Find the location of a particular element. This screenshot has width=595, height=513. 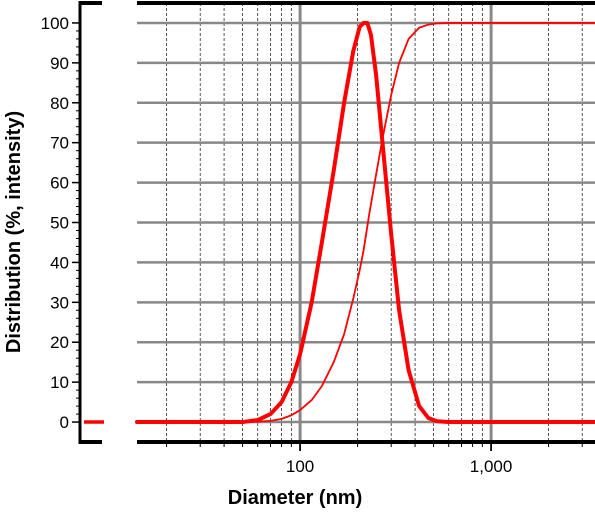

y-tick-label: 60 is located at coordinates (59, 183).